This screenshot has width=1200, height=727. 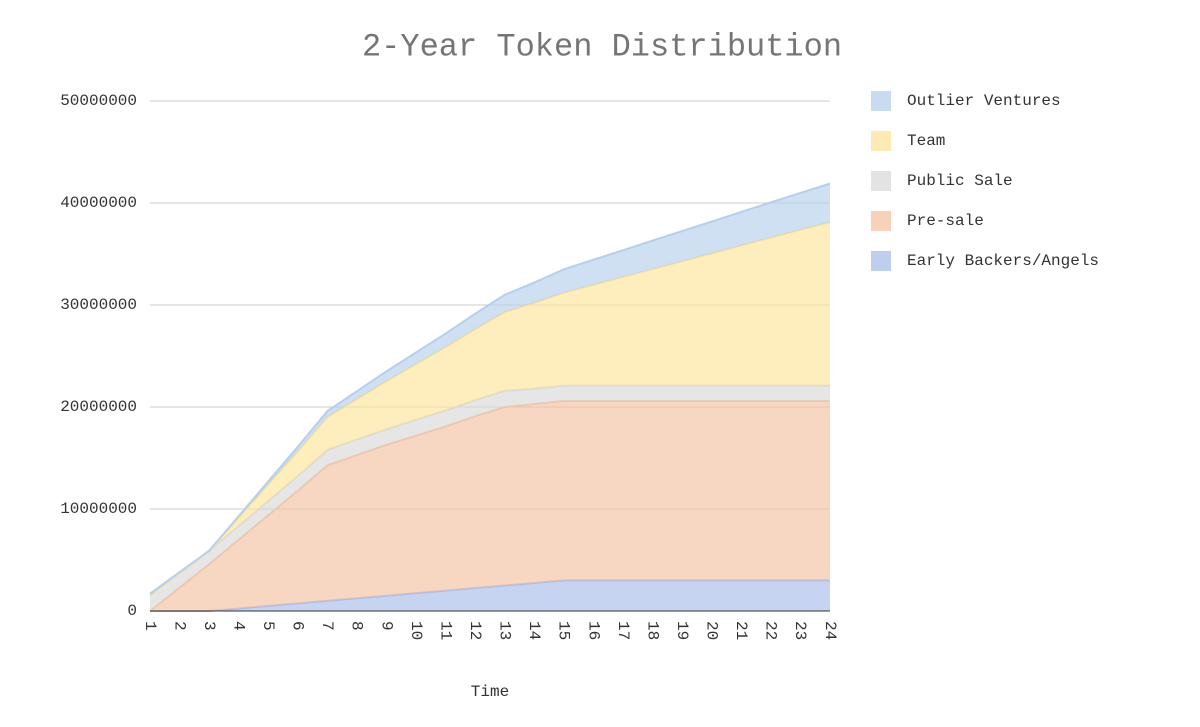 What do you see at coordinates (505, 630) in the screenshot?
I see `x-tick-label: 13` at bounding box center [505, 630].